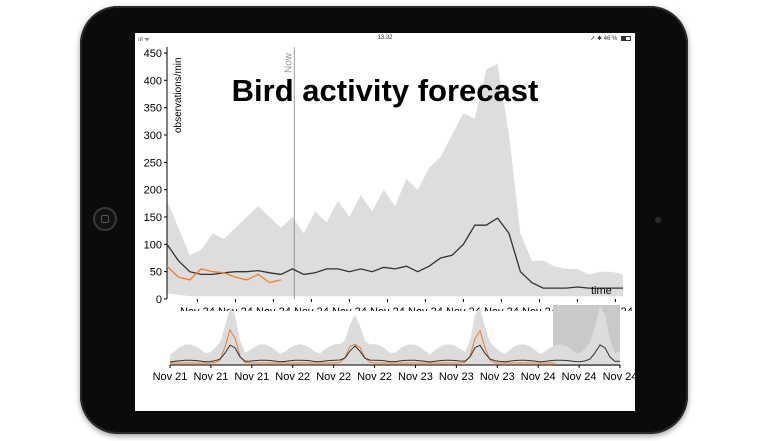 This screenshot has width=774, height=441. Describe the element at coordinates (153, 109) in the screenshot. I see `y-tick-label: 350` at that location.